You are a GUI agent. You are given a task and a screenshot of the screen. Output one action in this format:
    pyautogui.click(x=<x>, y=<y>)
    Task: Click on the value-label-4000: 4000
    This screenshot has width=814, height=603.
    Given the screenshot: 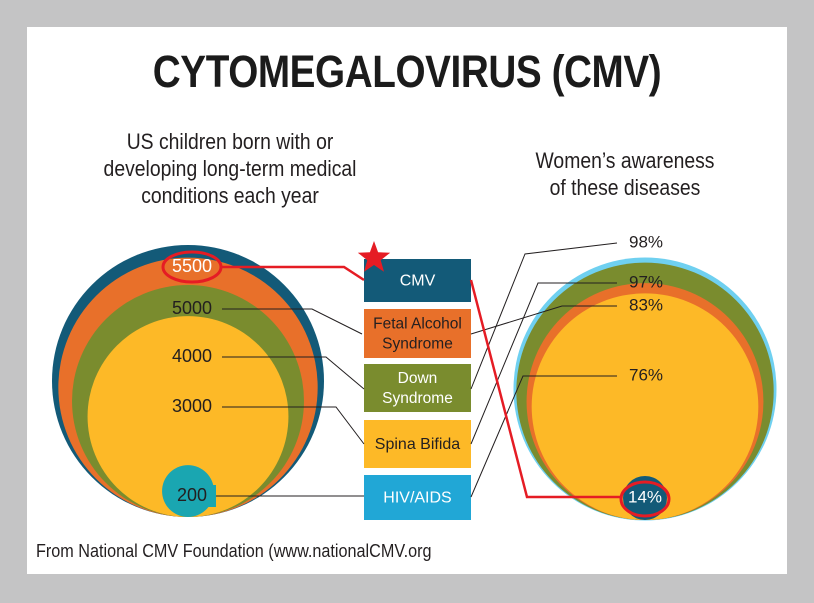 What is the action you would take?
    pyautogui.click(x=192, y=356)
    